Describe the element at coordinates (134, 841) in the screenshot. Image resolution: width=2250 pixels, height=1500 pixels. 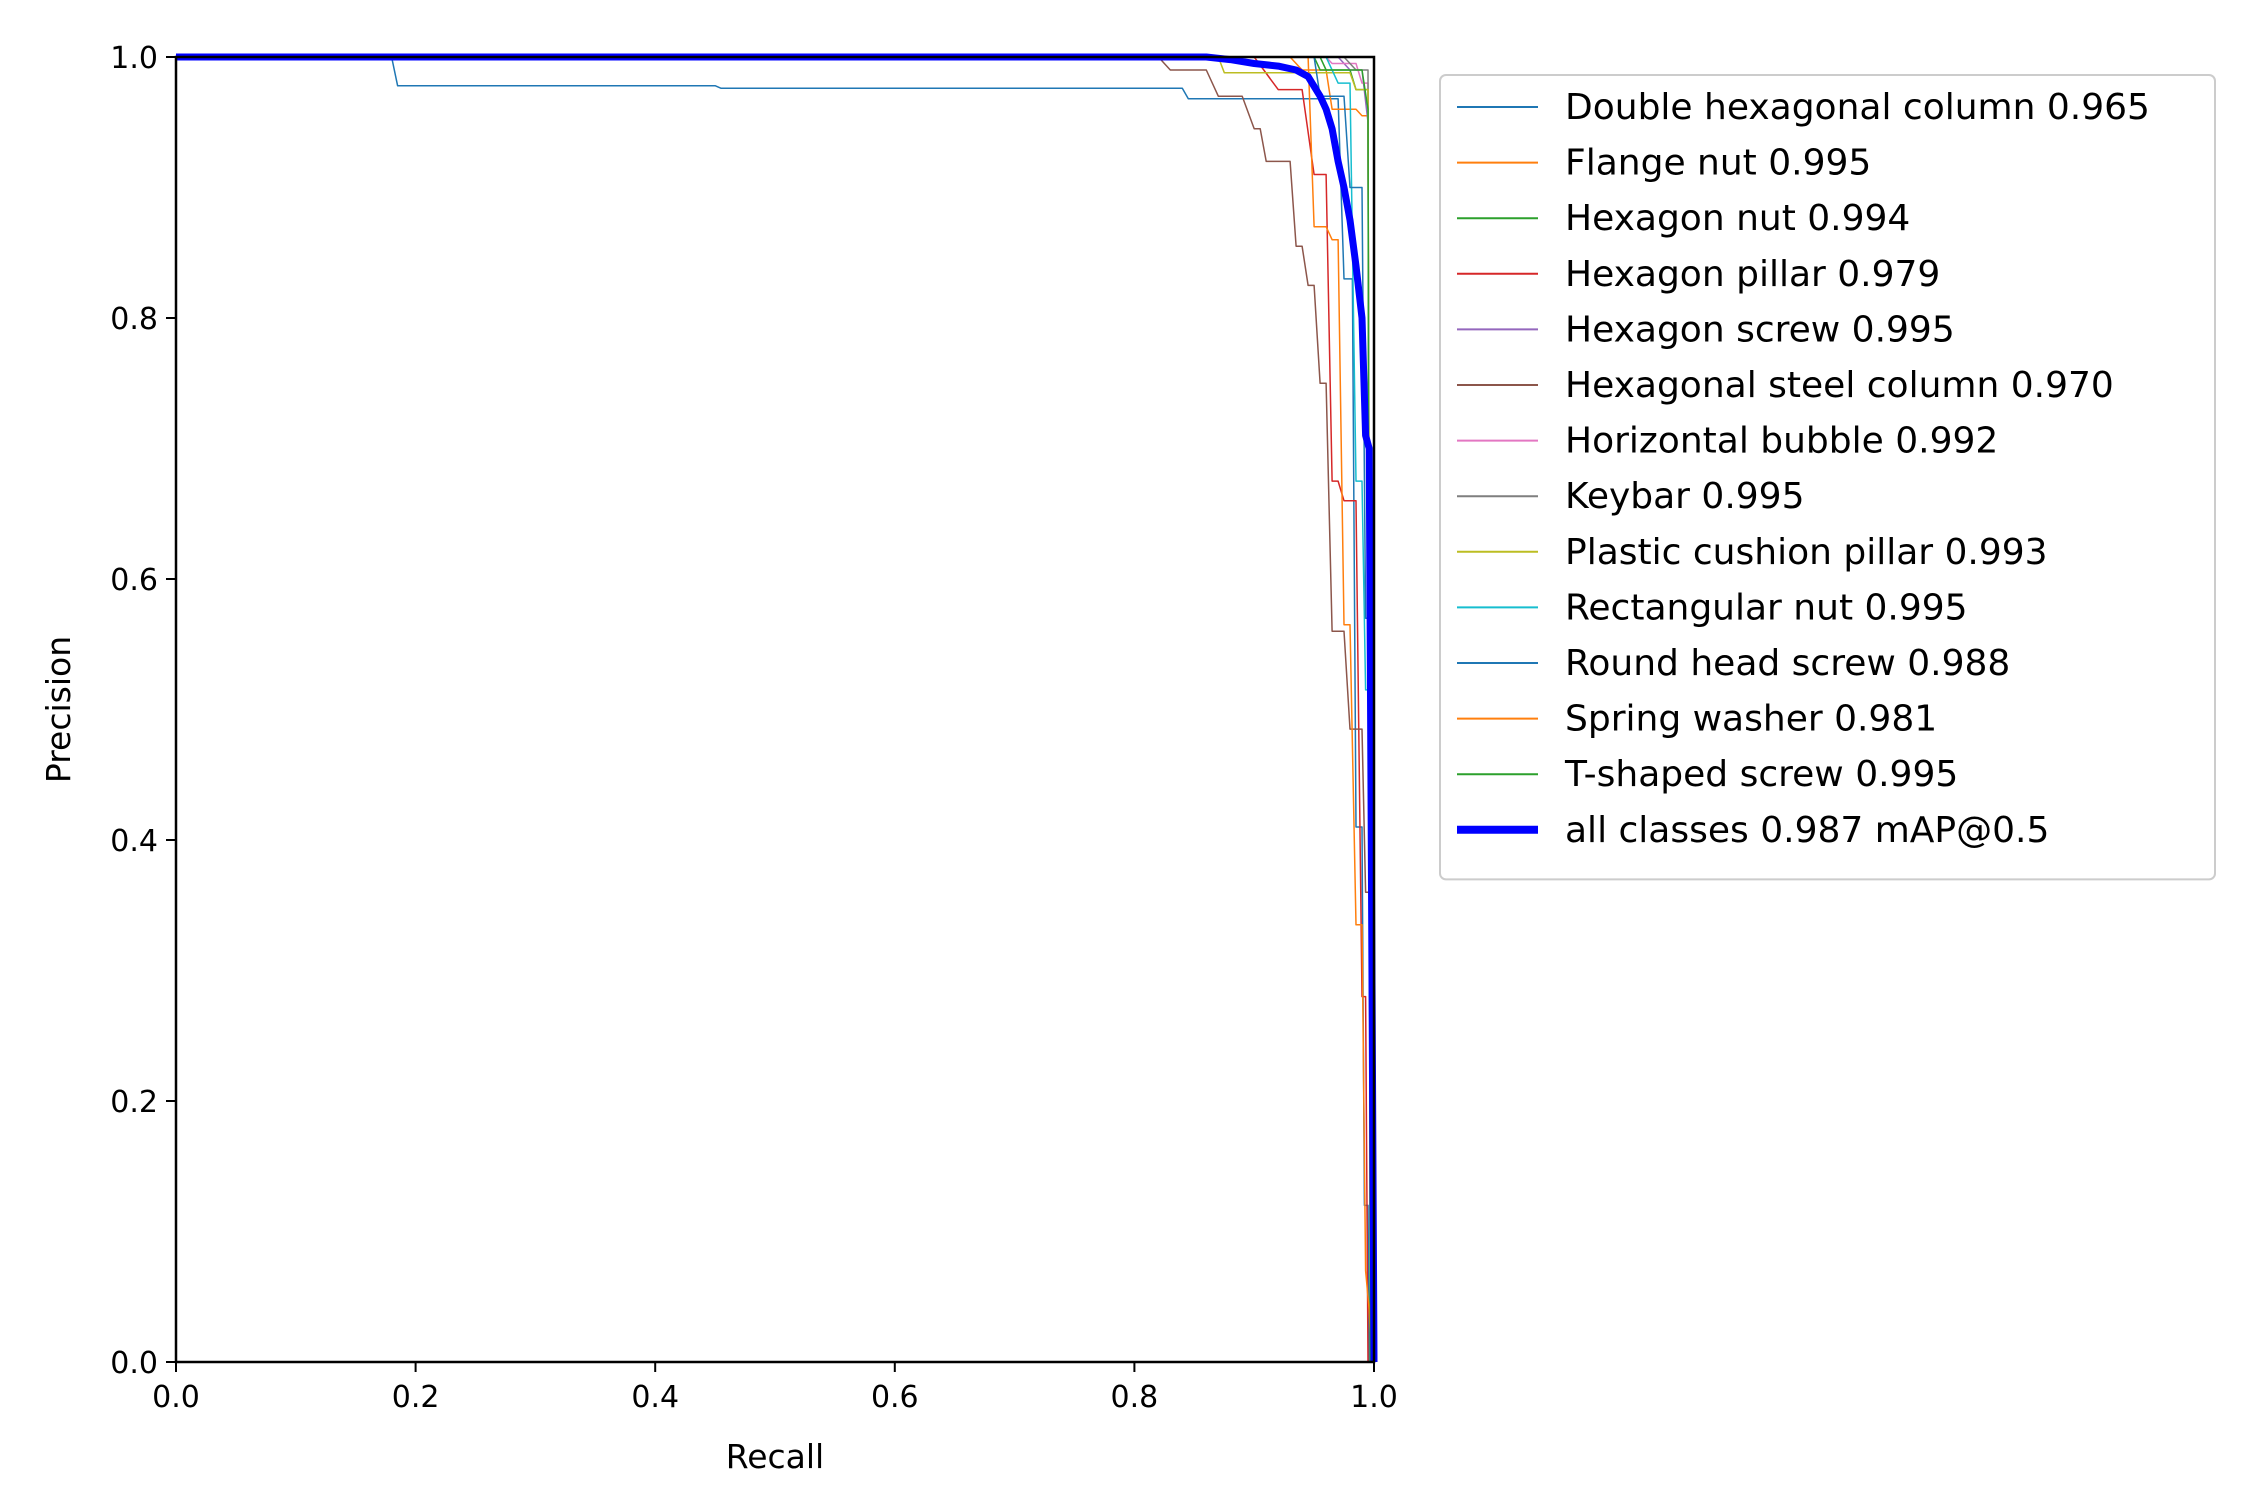
I see `y-tick-label: 0.4` at that location.